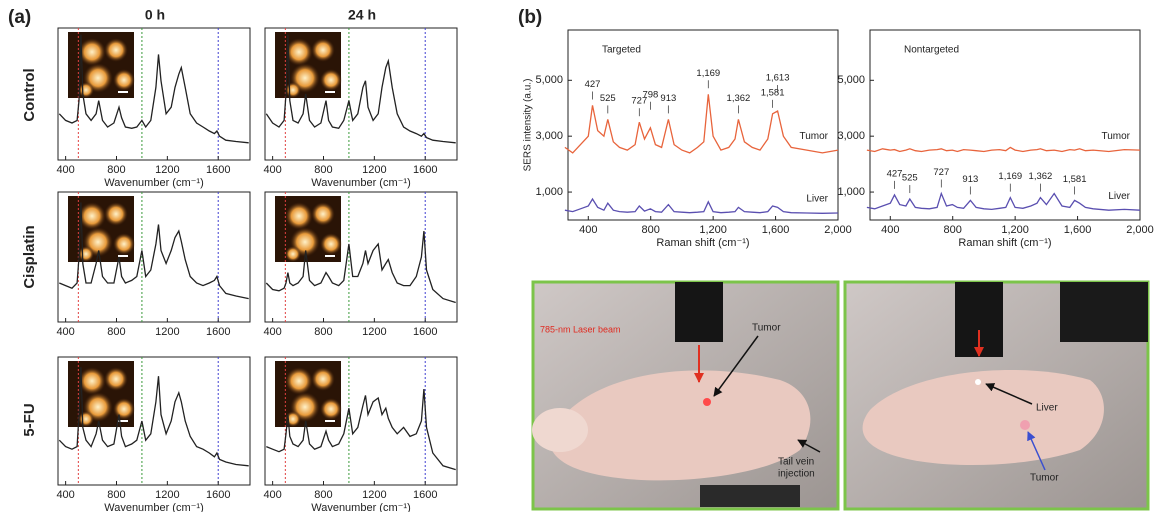 This screenshot has height=512, width=1157. Describe the element at coordinates (29, 256) in the screenshot. I see `row-label: Cisplatin` at that location.